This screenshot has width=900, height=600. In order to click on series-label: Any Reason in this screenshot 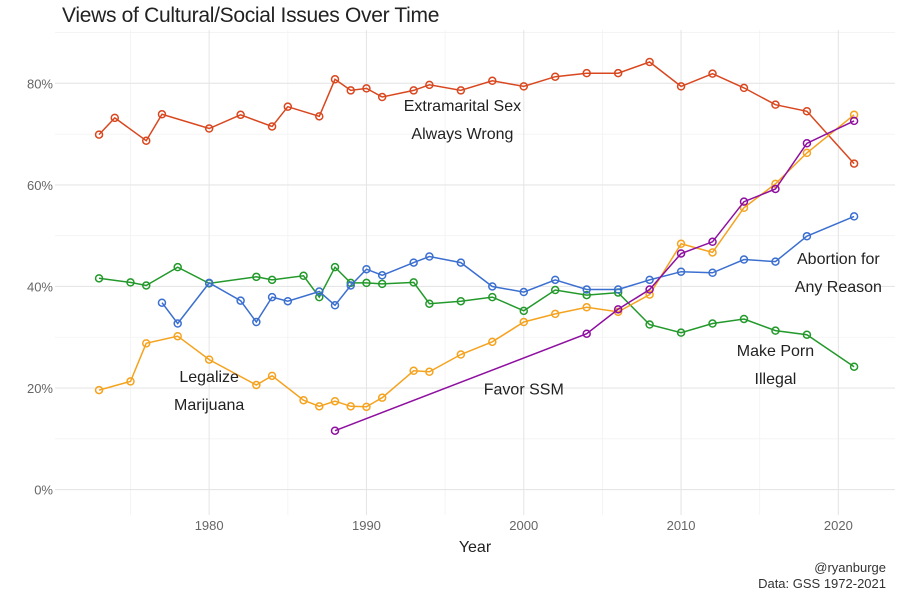, I will do `click(838, 287)`.